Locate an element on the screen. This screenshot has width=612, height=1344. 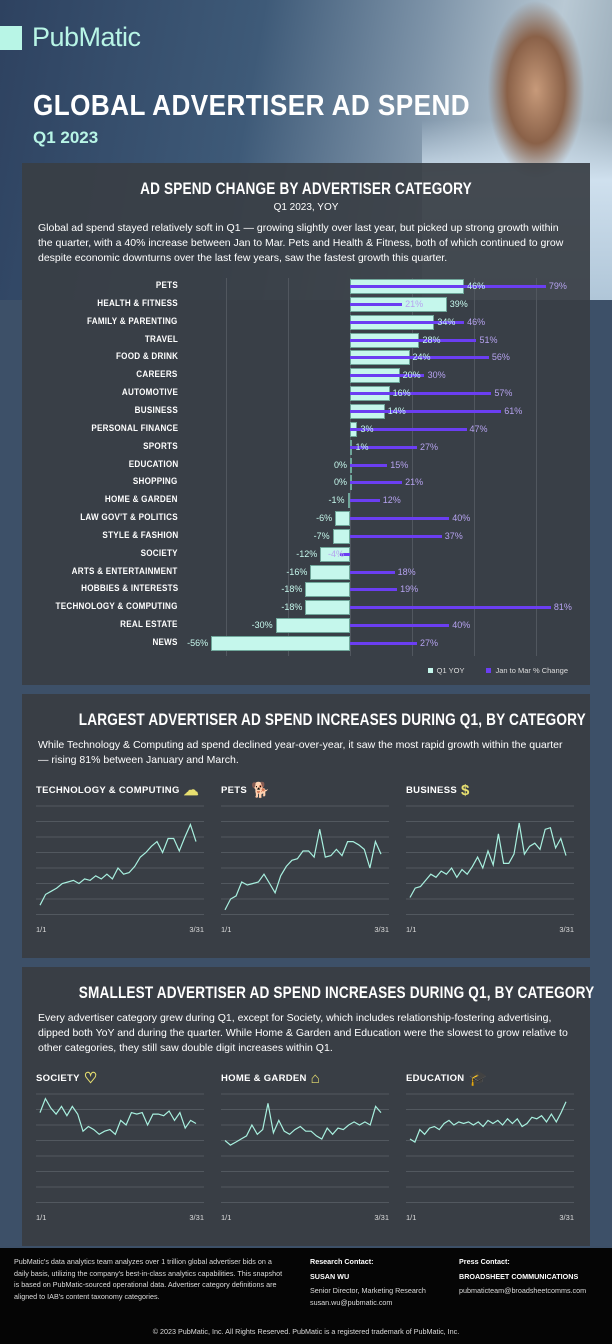
category-label: NEWS is located at coordinates (165, 642).